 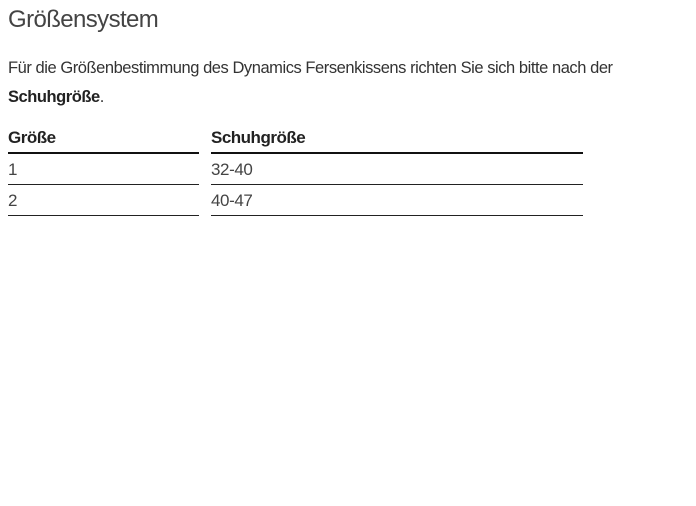 I want to click on table-cell: 32-40, so click(x=397, y=169).